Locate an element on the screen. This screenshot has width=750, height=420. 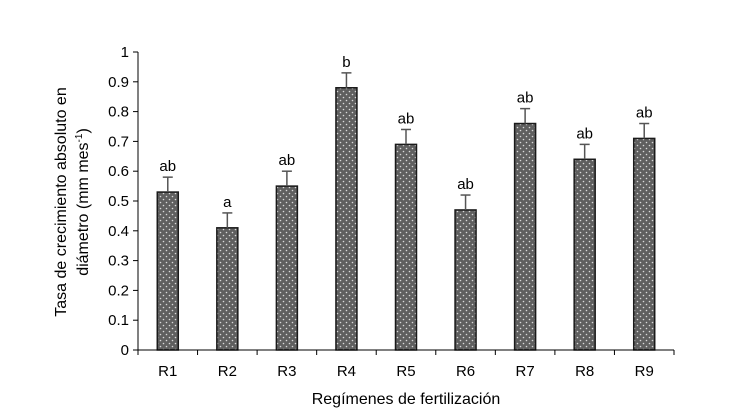
y-tick-label: 0.1 is located at coordinates (118, 320).